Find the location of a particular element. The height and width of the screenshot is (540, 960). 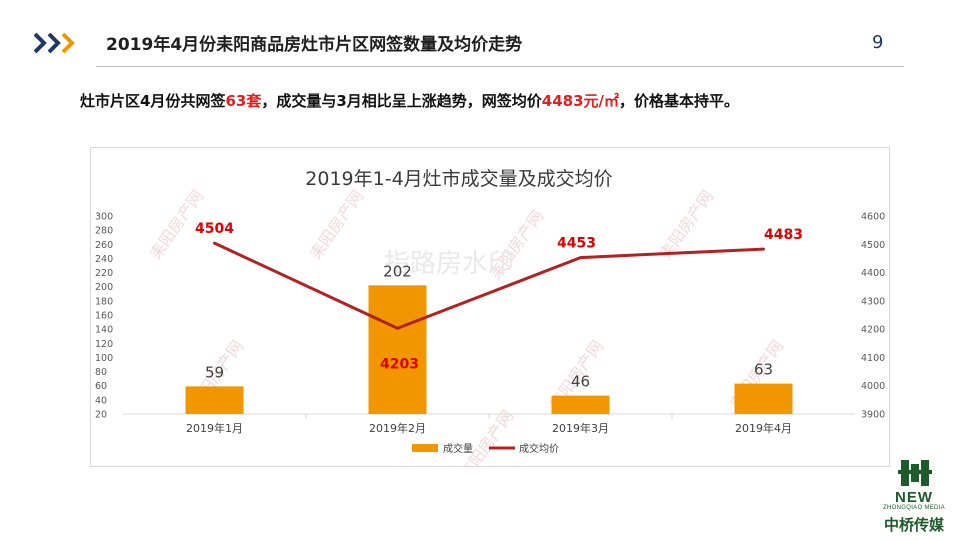

y-left-tick-label: 140 is located at coordinates (104, 330).